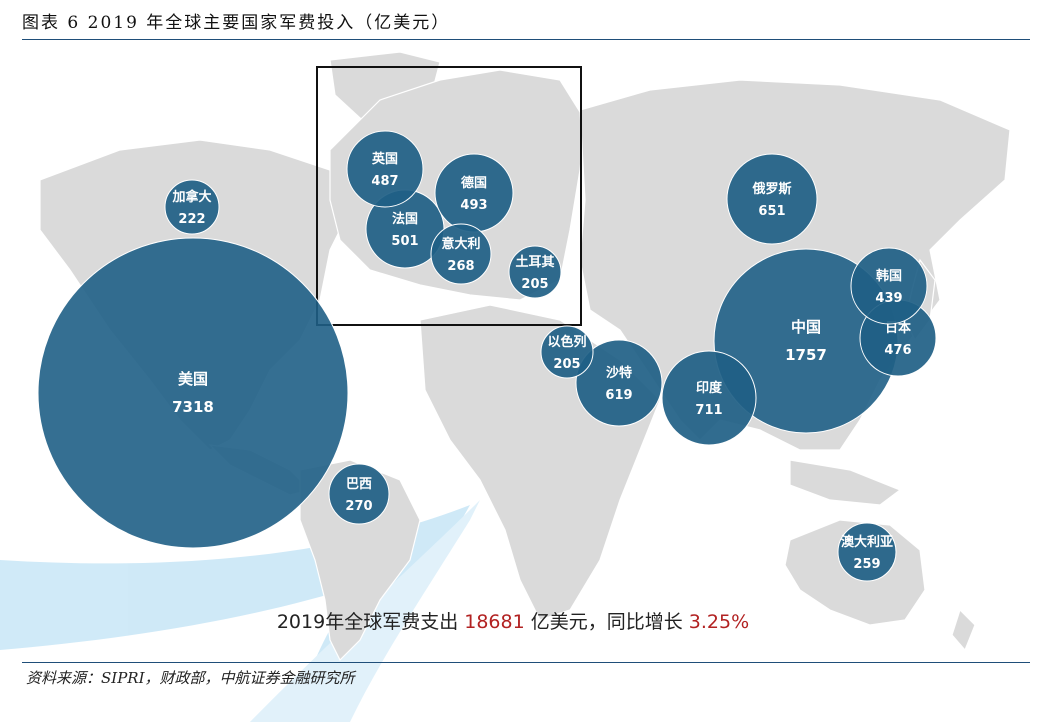  What do you see at coordinates (405, 219) in the screenshot?
I see `bubble-label-france: 法国` at bounding box center [405, 219].